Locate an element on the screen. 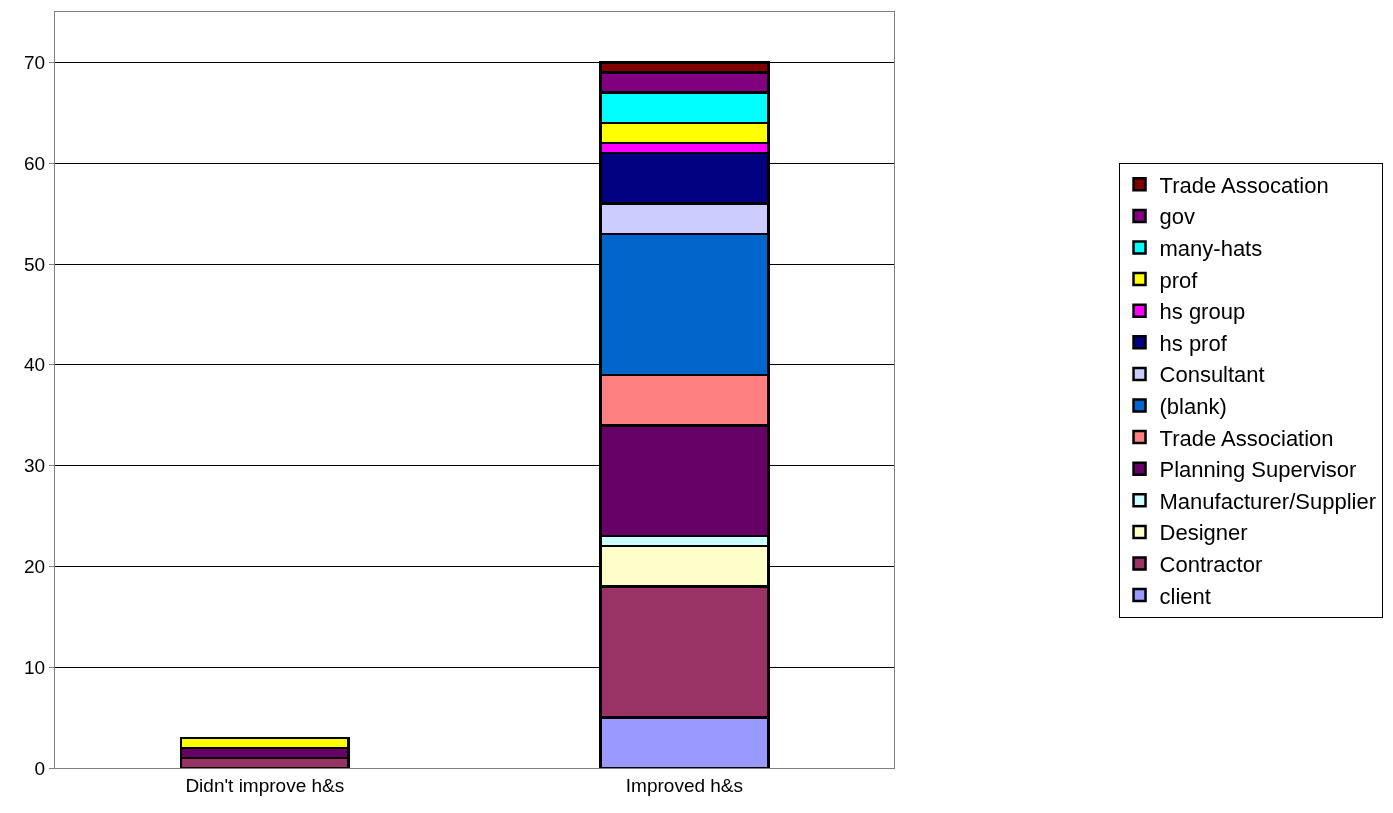  x-tick-label: Improved h&s is located at coordinates (684, 785).